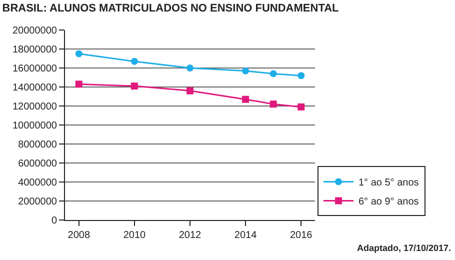  I want to click on legend-label: 1° ao 5° anos, so click(388, 183).